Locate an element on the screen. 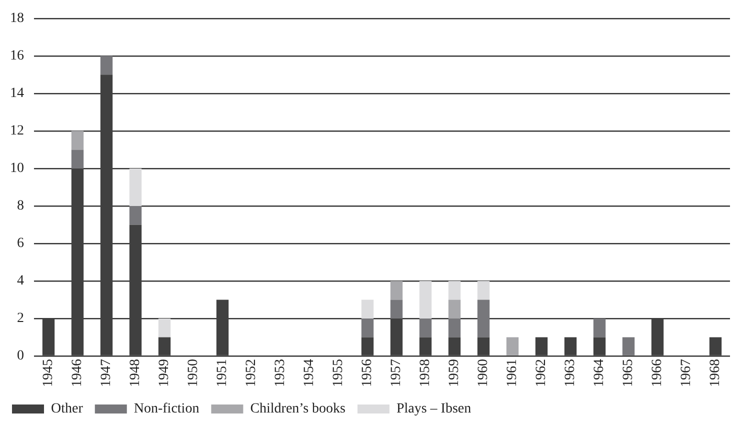  y-tick-label: 10 is located at coordinates (17, 168).